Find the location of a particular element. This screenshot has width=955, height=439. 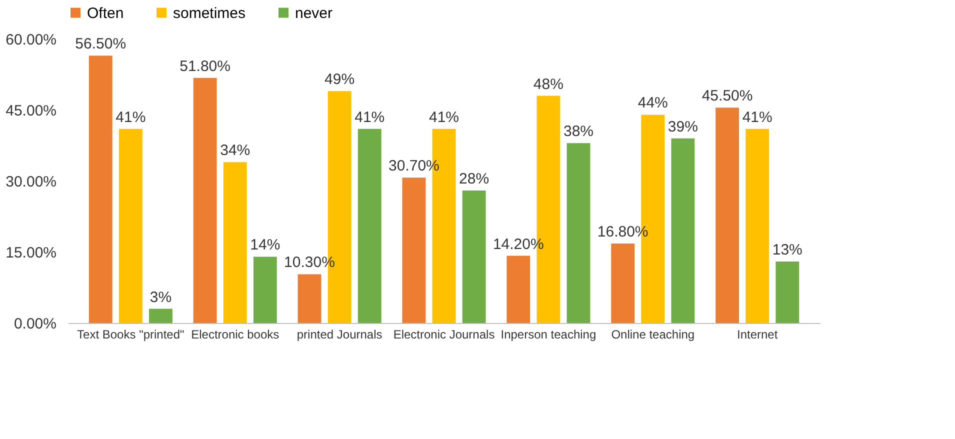

x-tick-label: Electronic books is located at coordinates (235, 335).